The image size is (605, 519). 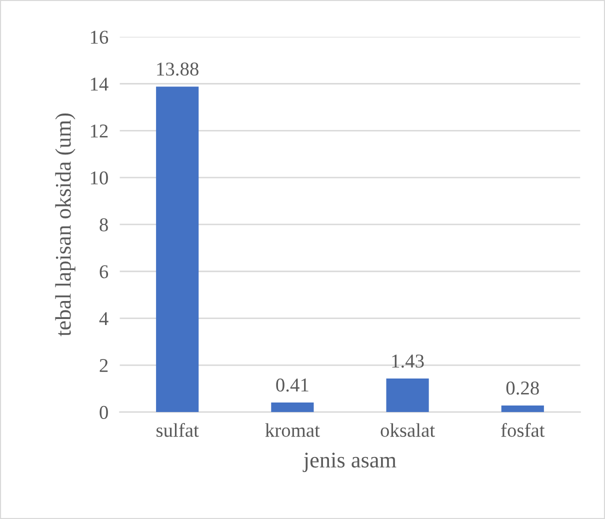 What do you see at coordinates (99, 177) in the screenshot?
I see `y-tick-label: 10` at bounding box center [99, 177].